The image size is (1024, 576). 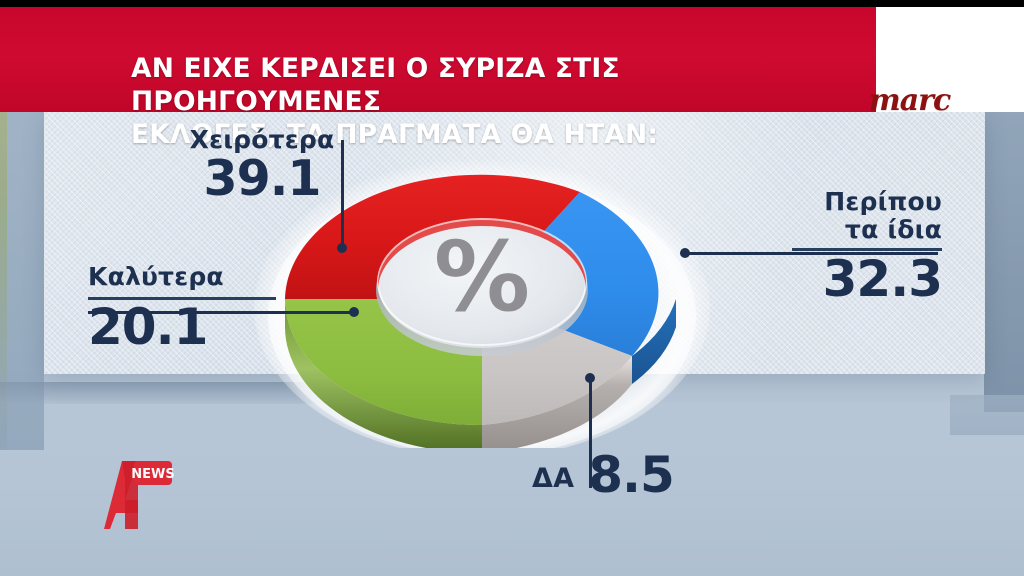 What do you see at coordinates (342, 194) in the screenshot?
I see `leader-line-worse` at bounding box center [342, 194].